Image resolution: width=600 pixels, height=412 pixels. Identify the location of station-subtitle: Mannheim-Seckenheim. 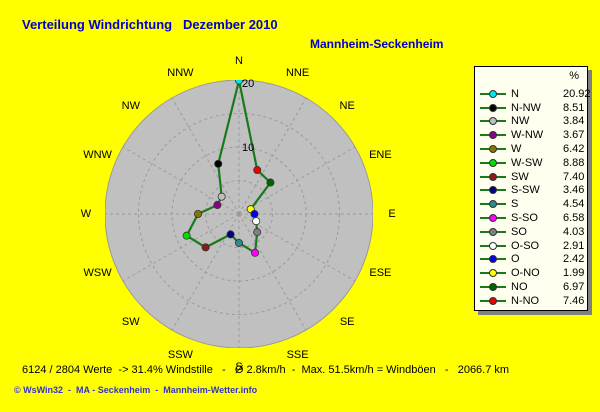
(377, 44).